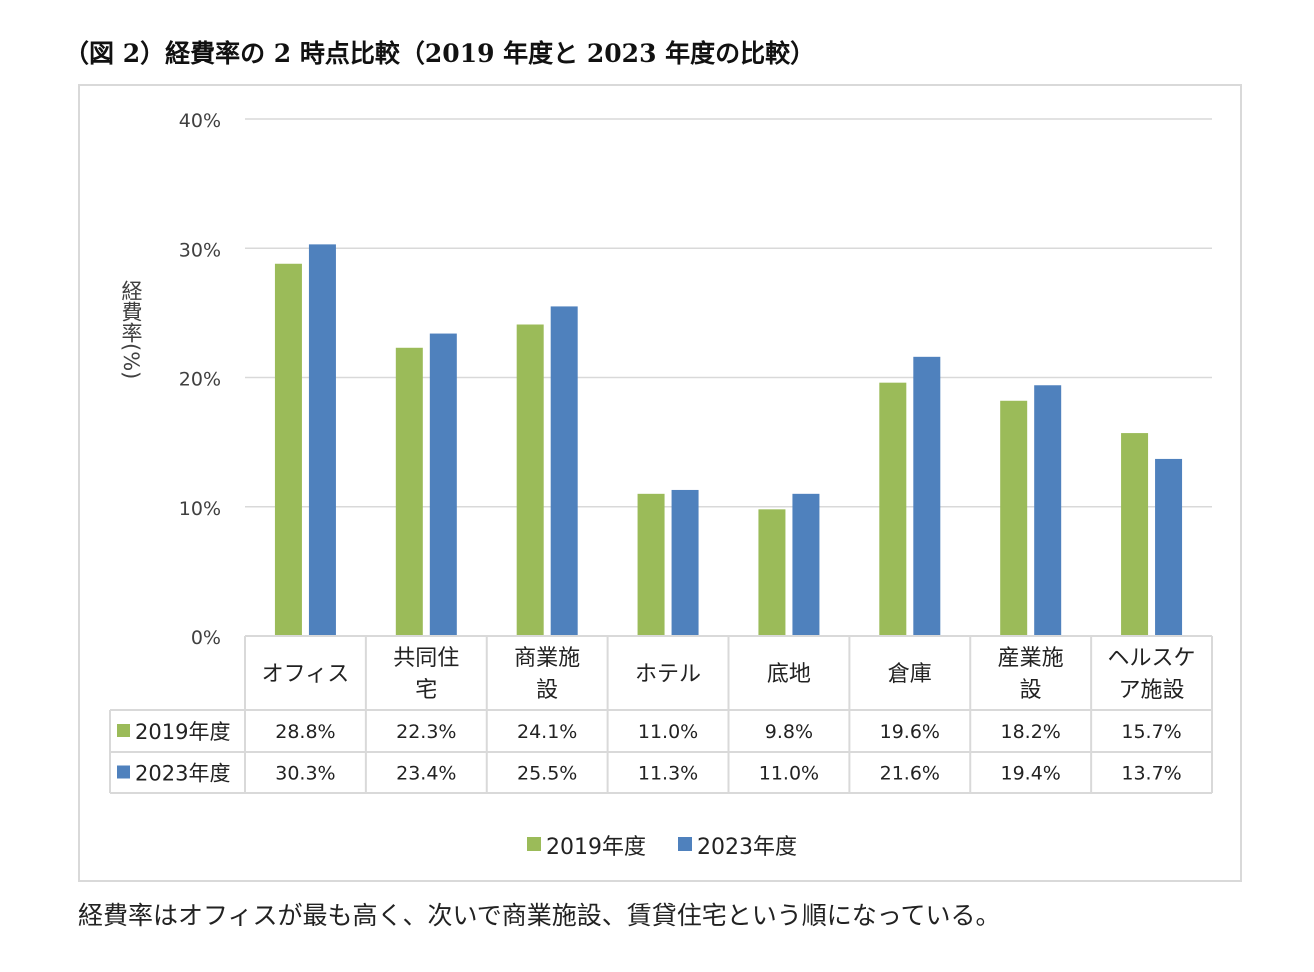 The height and width of the screenshot is (972, 1314). What do you see at coordinates (426, 774) in the screenshot?
I see `data-label: 23.4%` at bounding box center [426, 774].